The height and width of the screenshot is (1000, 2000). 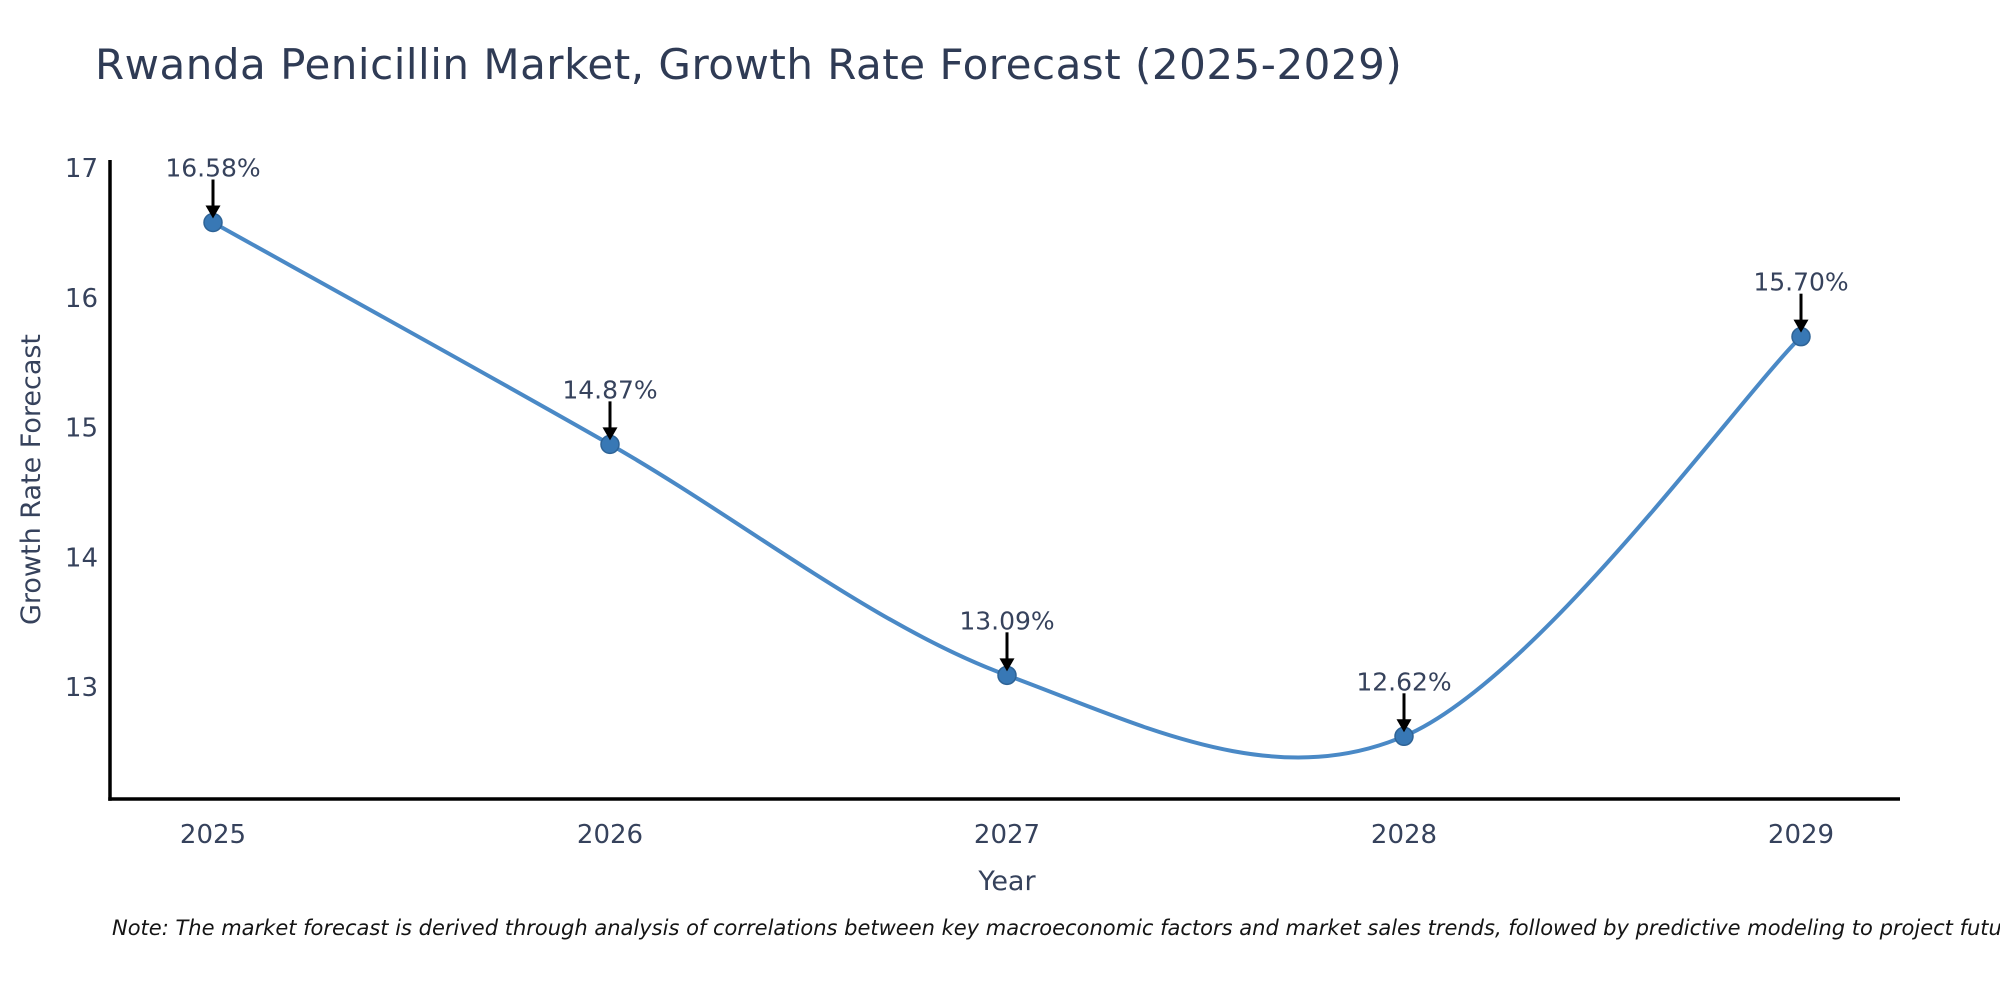 What do you see at coordinates (81, 429) in the screenshot?
I see `y-tick-label: 15` at bounding box center [81, 429].